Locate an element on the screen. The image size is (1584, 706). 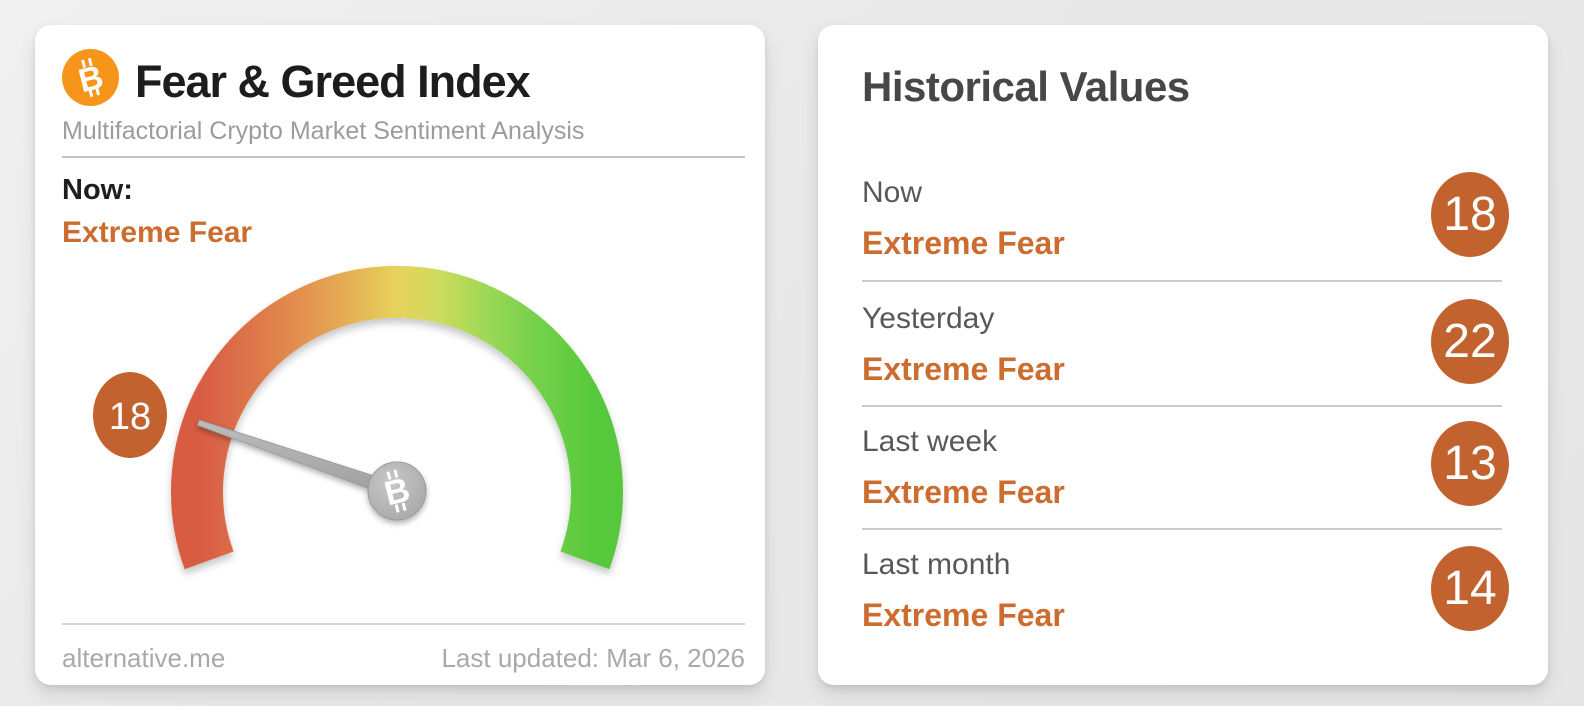
history-row-label: Last week is located at coordinates (930, 441).